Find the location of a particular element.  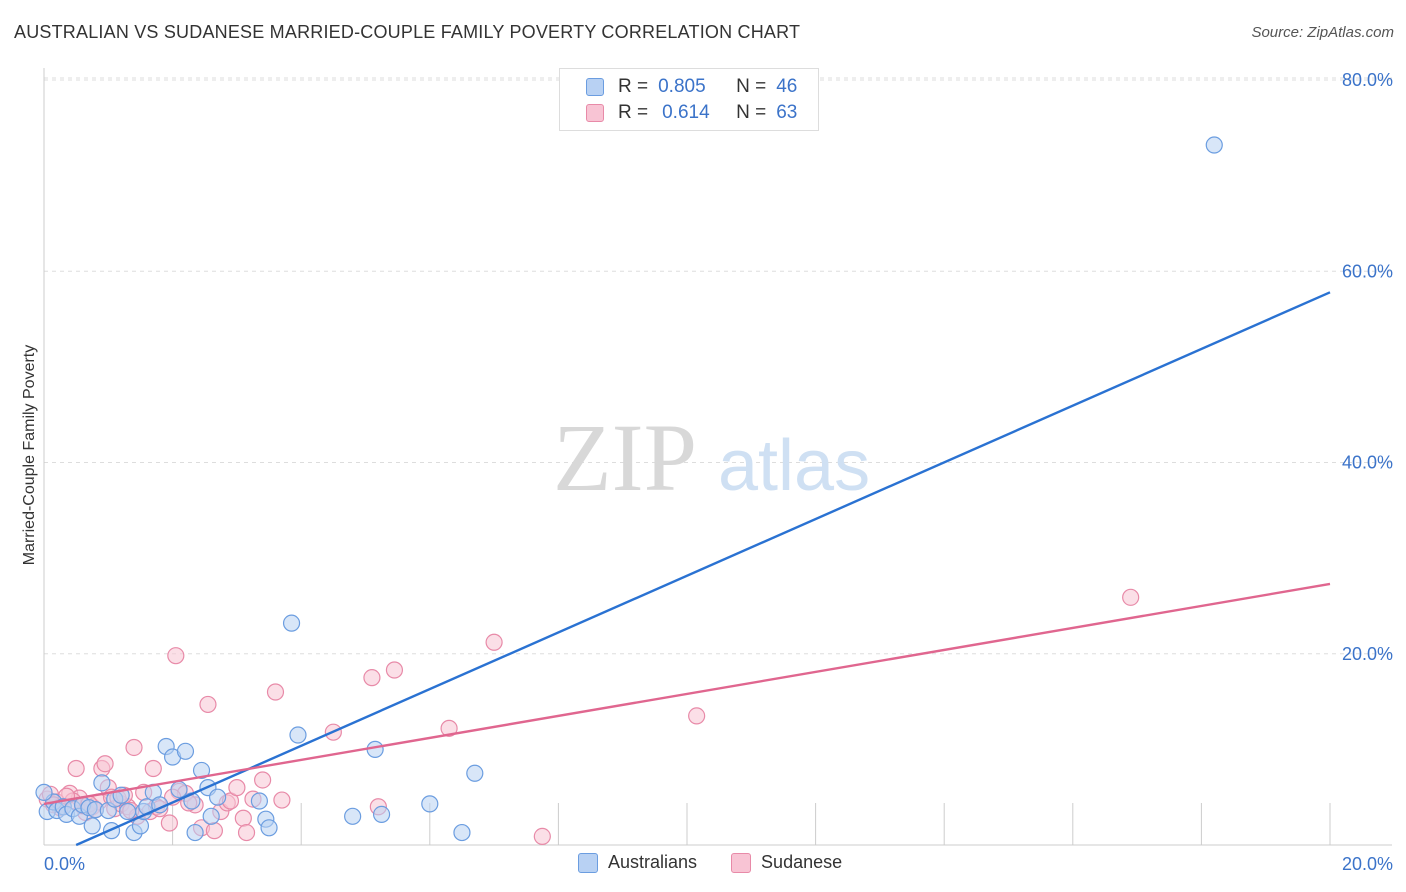

legend-n-sudanese: 63 is located at coordinates (787, 112).